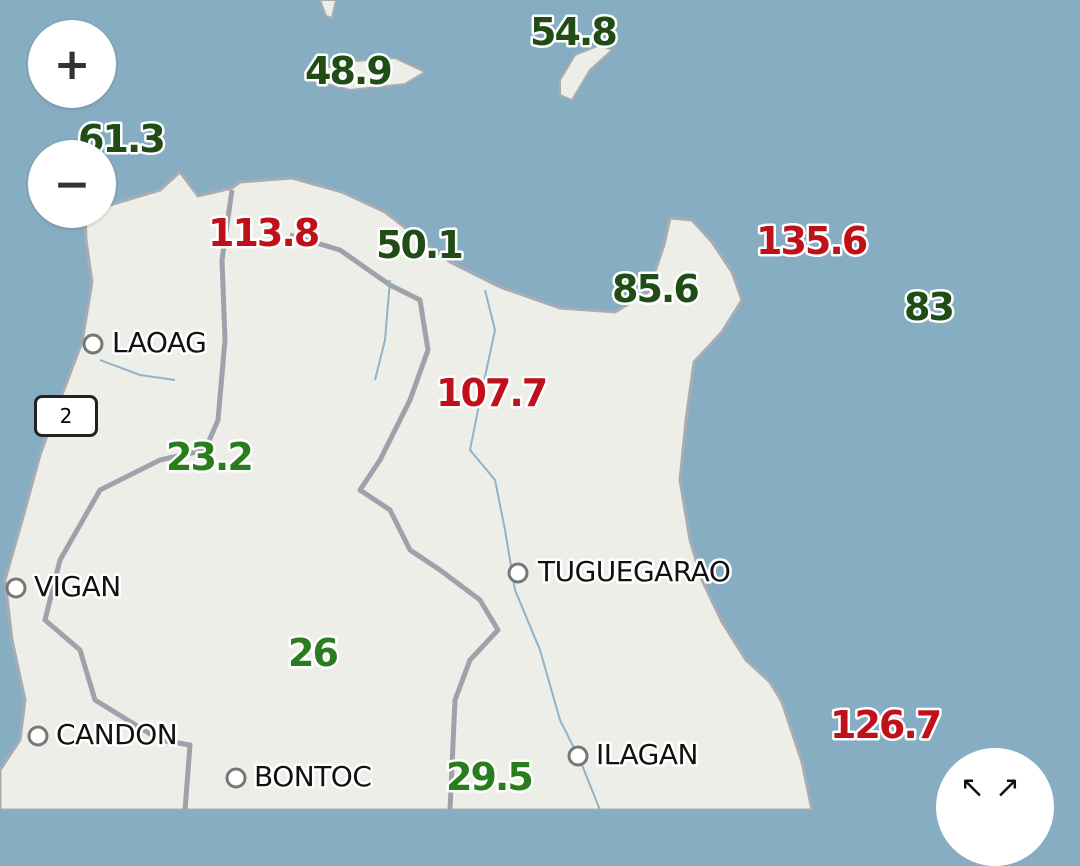  Describe the element at coordinates (928, 307) in the screenshot. I see `value-label: 83` at that location.